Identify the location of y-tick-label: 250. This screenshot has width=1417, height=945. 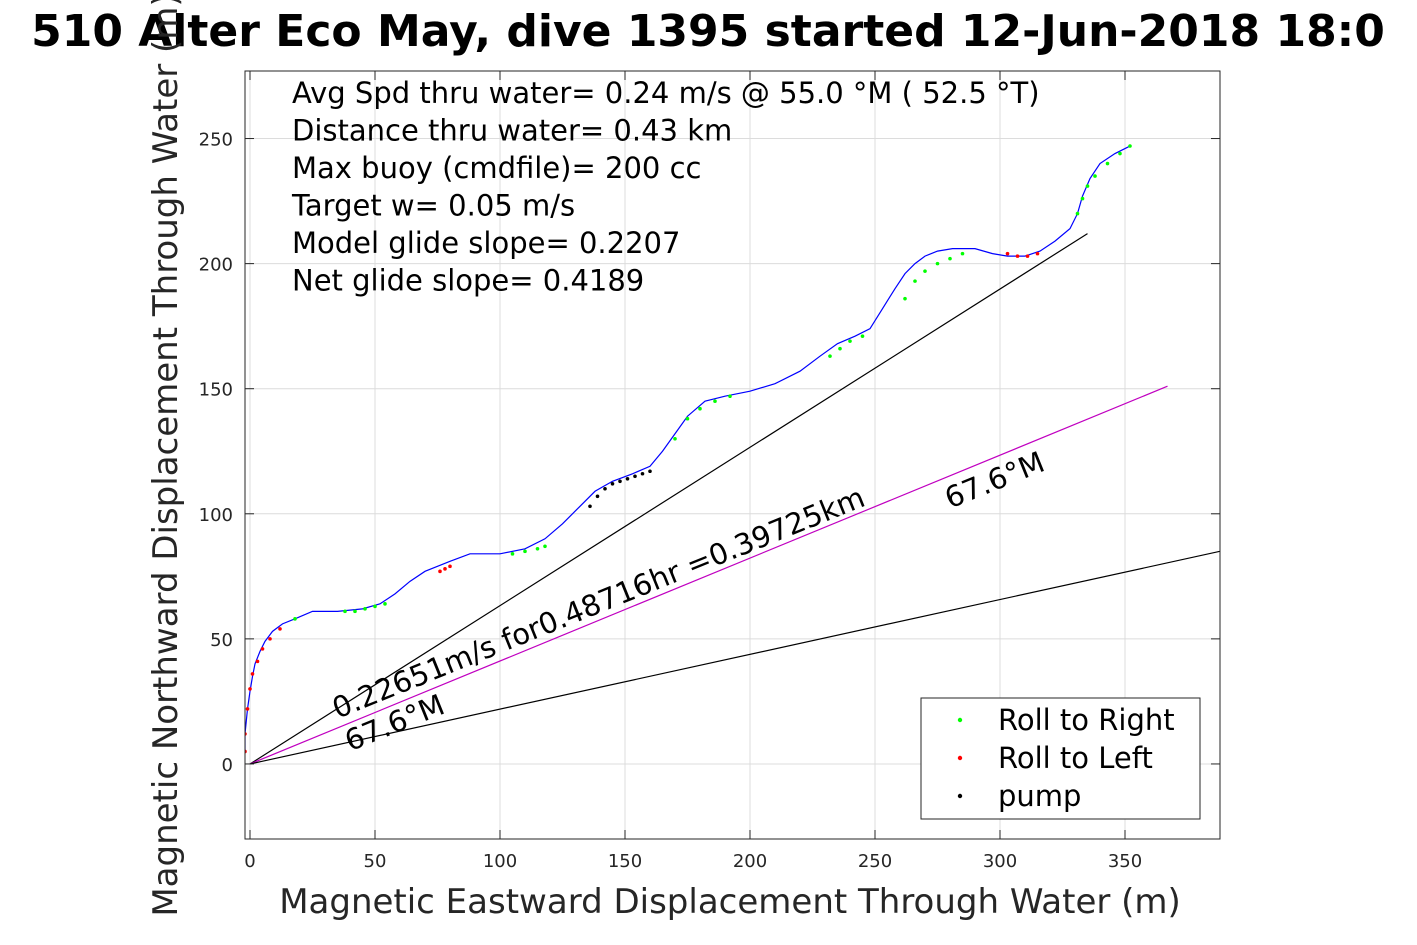
(216, 140).